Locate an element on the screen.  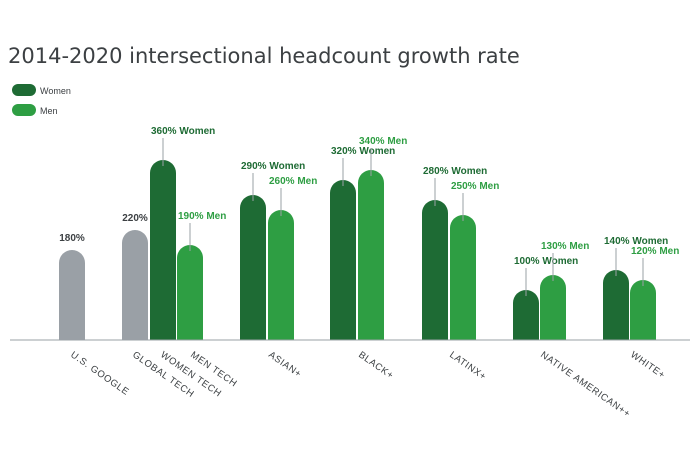
bar-black-women is located at coordinates (343, 260).